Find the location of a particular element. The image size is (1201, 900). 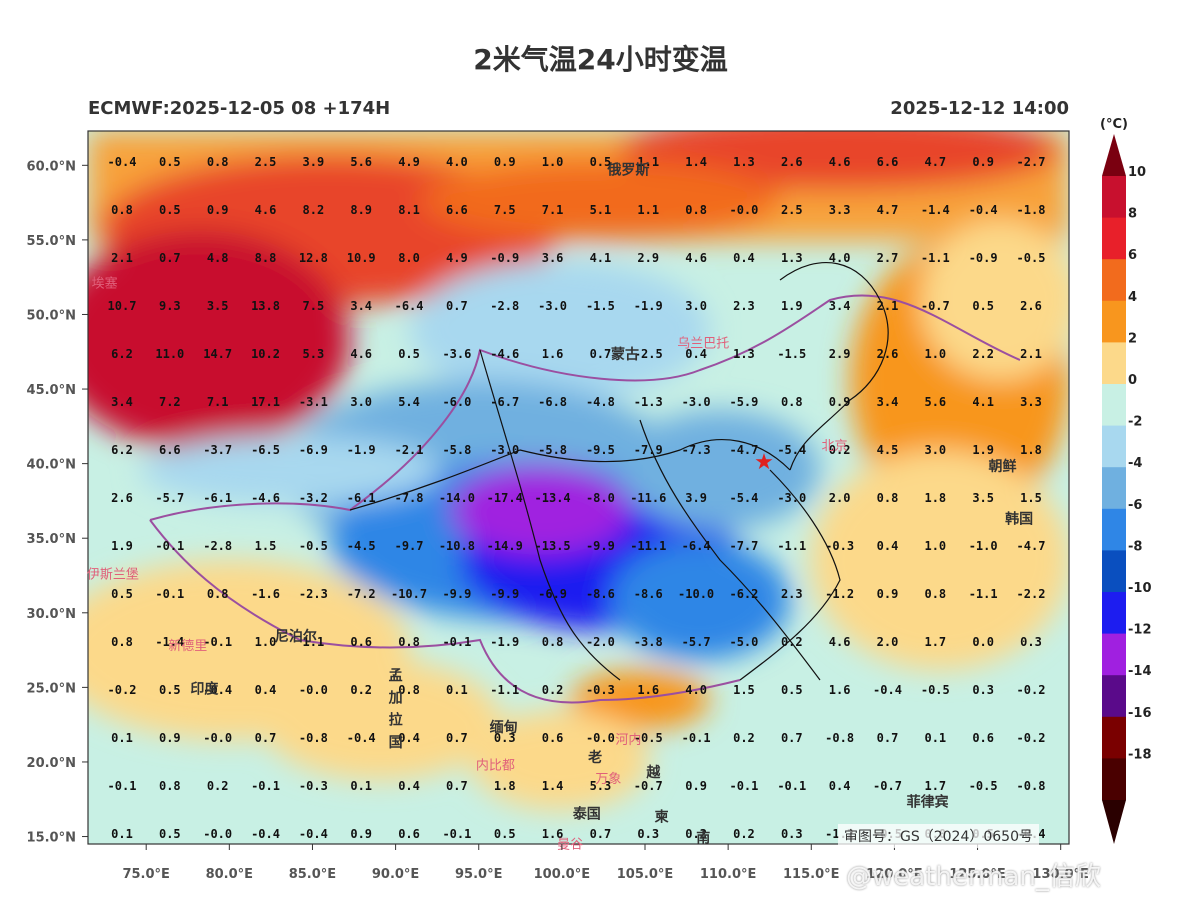

grid-value: -13.4 is located at coordinates (553, 498).